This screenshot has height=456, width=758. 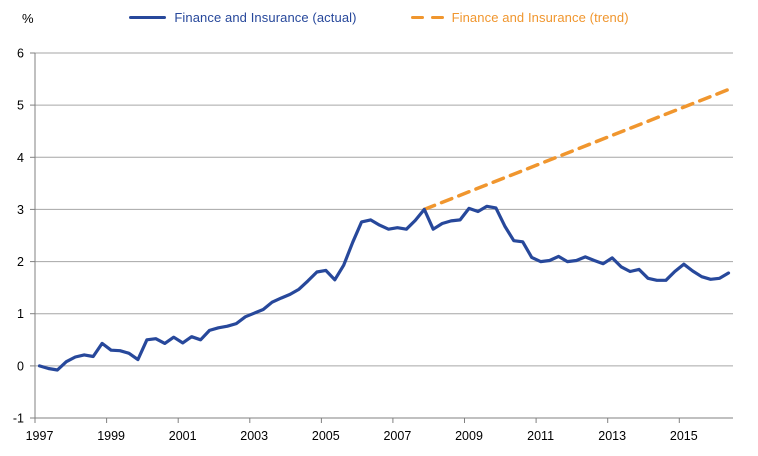 What do you see at coordinates (20, 158) in the screenshot?
I see `y-tick-label: 4` at bounding box center [20, 158].